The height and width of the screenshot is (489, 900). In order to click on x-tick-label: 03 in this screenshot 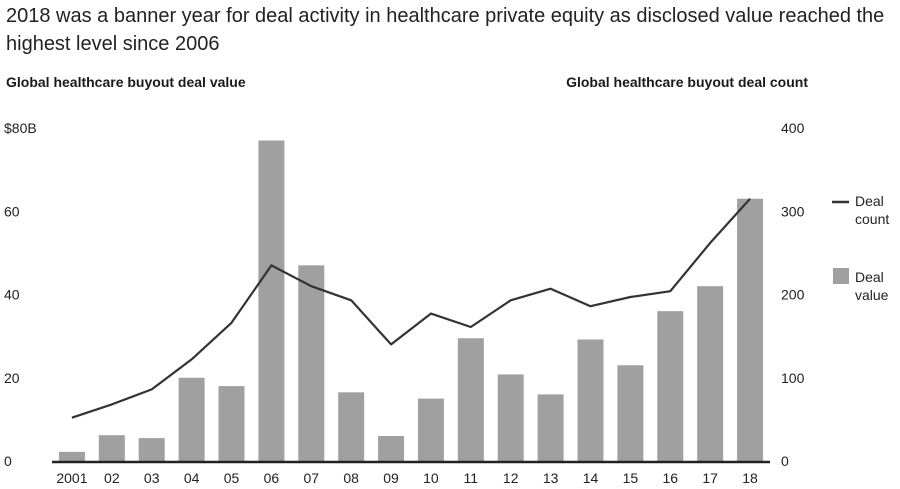, I will do `click(152, 478)`.